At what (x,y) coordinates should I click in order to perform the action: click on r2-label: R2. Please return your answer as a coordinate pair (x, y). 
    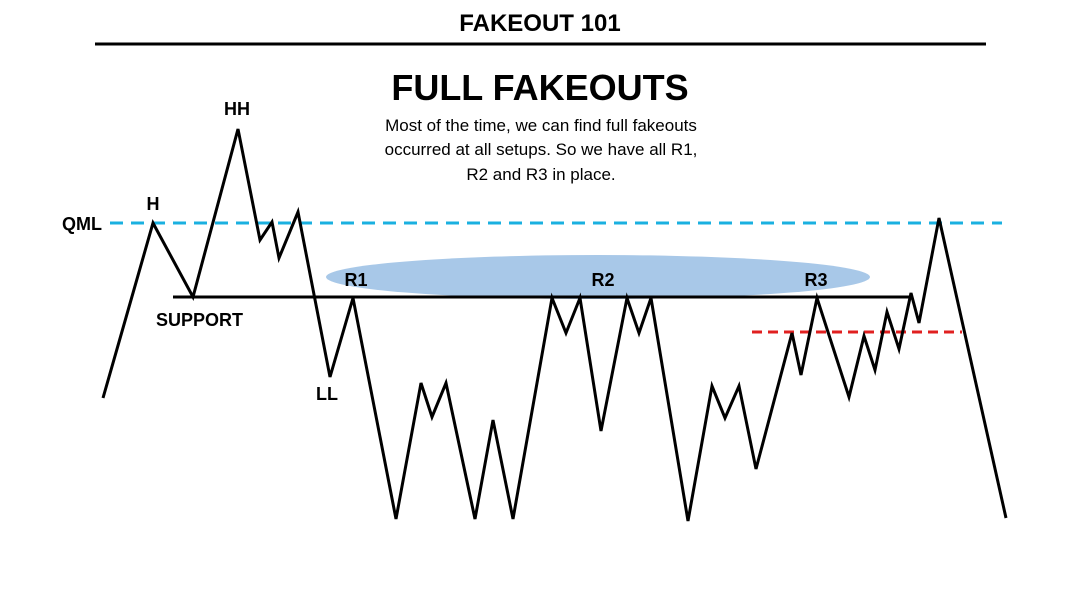
    Looking at the image, I should click on (602, 280).